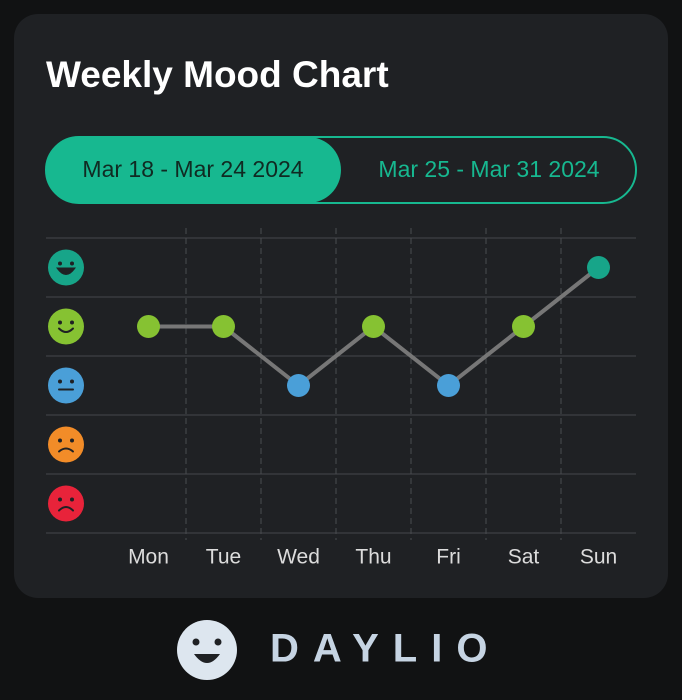  I want to click on chart-title: Weekly Mood Chart, so click(217, 74).